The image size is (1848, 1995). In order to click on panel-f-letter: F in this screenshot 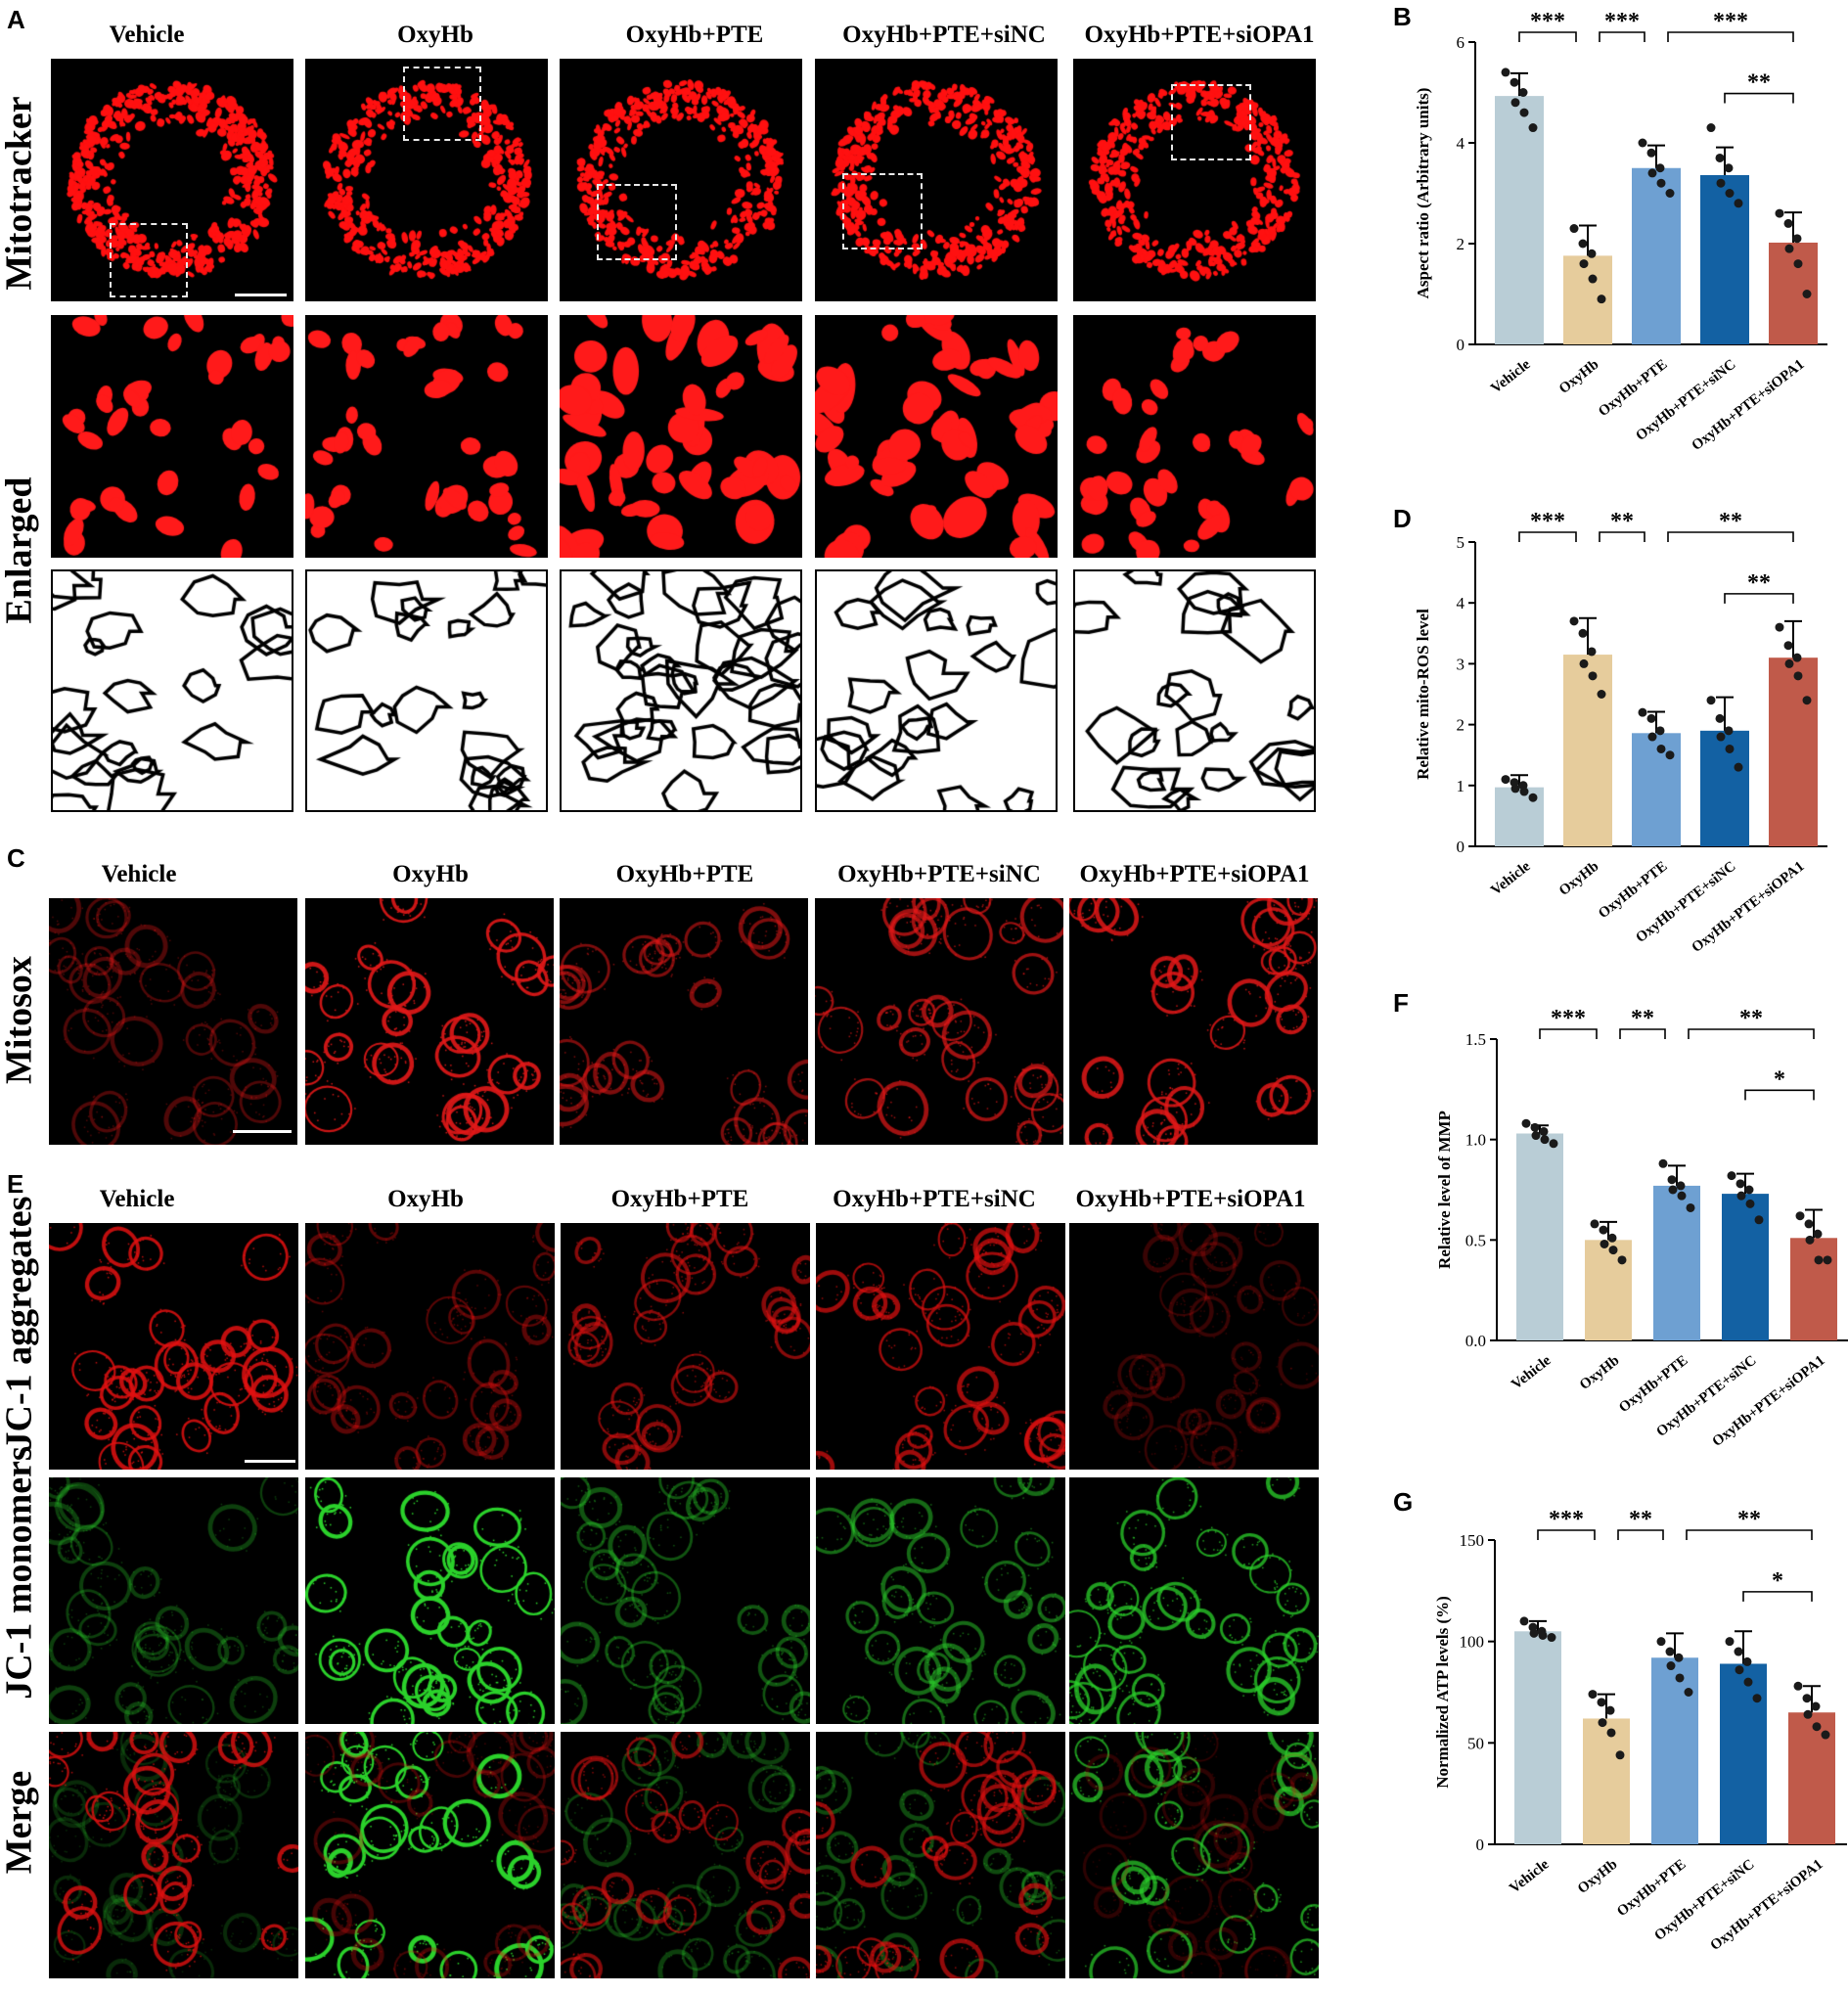, I will do `click(1401, 1003)`.